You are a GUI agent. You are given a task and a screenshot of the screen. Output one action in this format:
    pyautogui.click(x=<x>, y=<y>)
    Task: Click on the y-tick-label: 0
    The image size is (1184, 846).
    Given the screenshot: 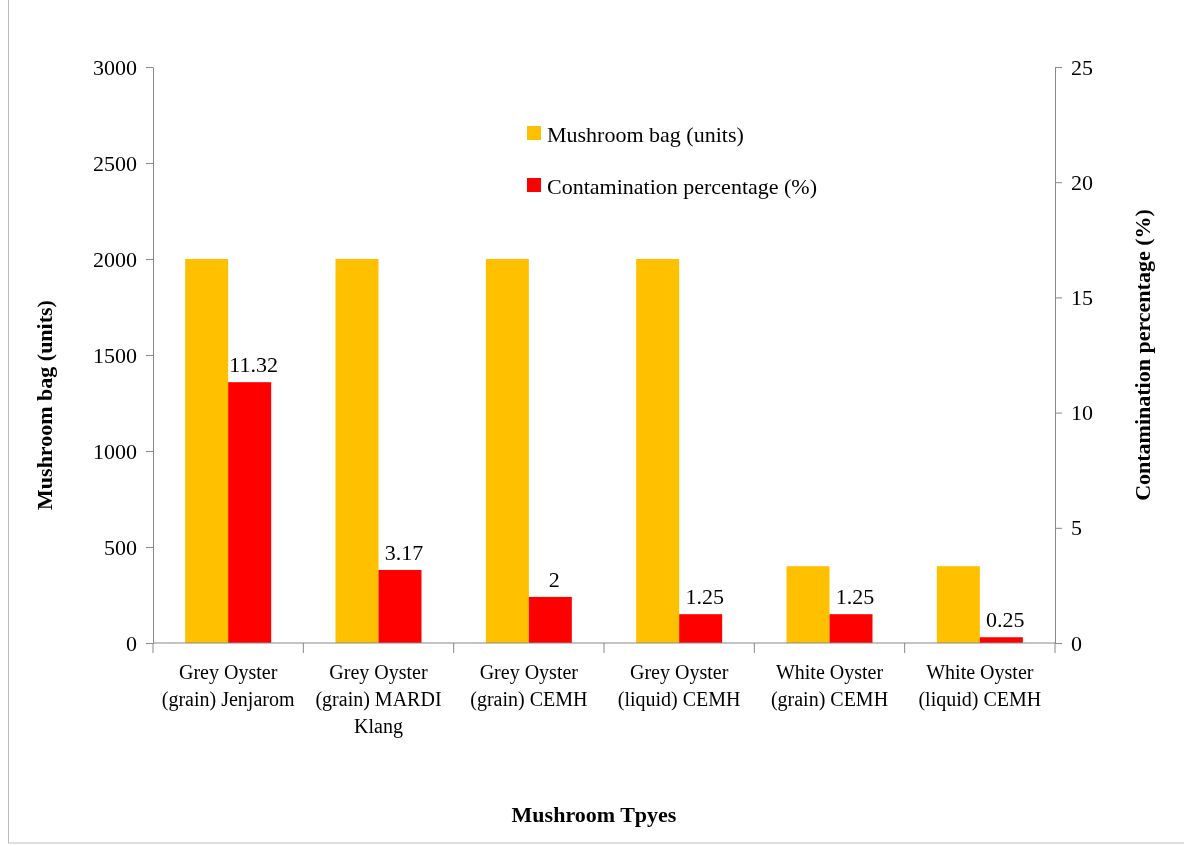 What is the action you would take?
    pyautogui.click(x=131, y=643)
    